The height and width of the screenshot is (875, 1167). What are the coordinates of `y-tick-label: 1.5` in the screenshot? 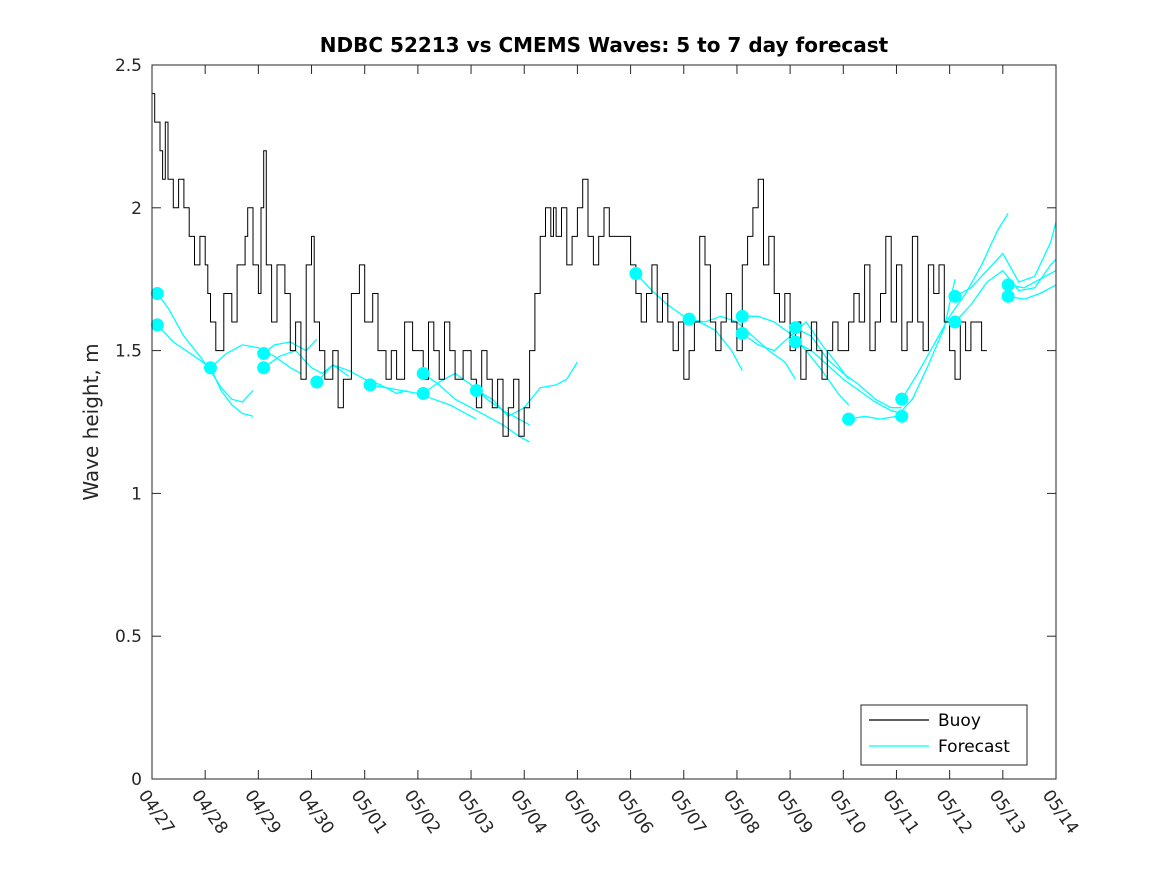 It's located at (128, 352).